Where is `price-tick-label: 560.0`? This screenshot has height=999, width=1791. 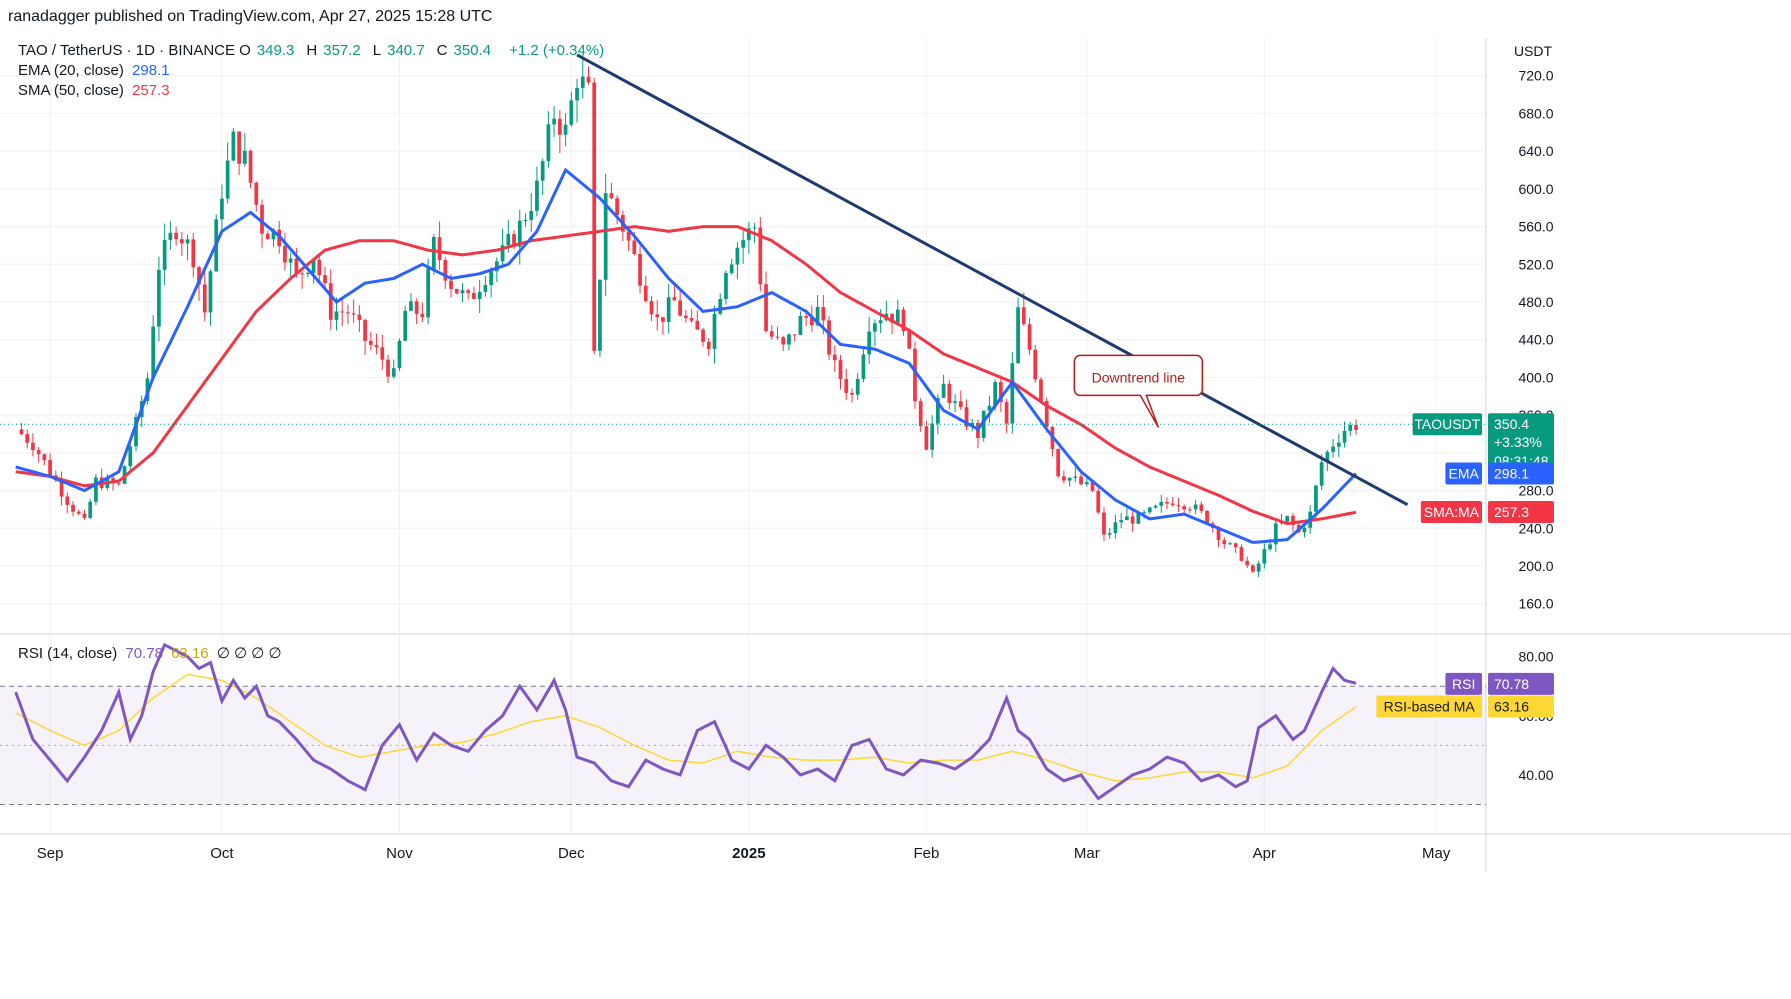 price-tick-label: 560.0 is located at coordinates (1535, 227).